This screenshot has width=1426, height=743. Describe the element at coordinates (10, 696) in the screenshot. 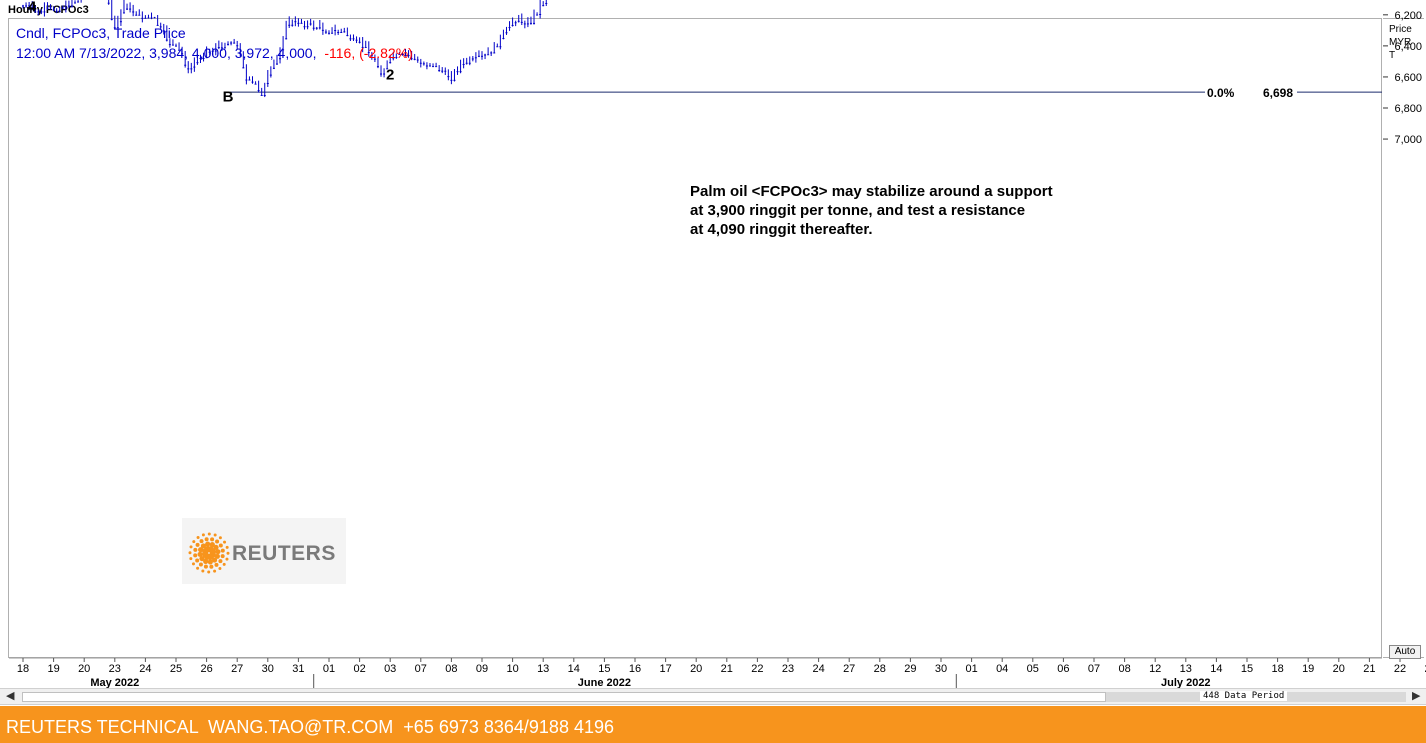

I see `scroll-left-arrow-icon: ◀` at that location.